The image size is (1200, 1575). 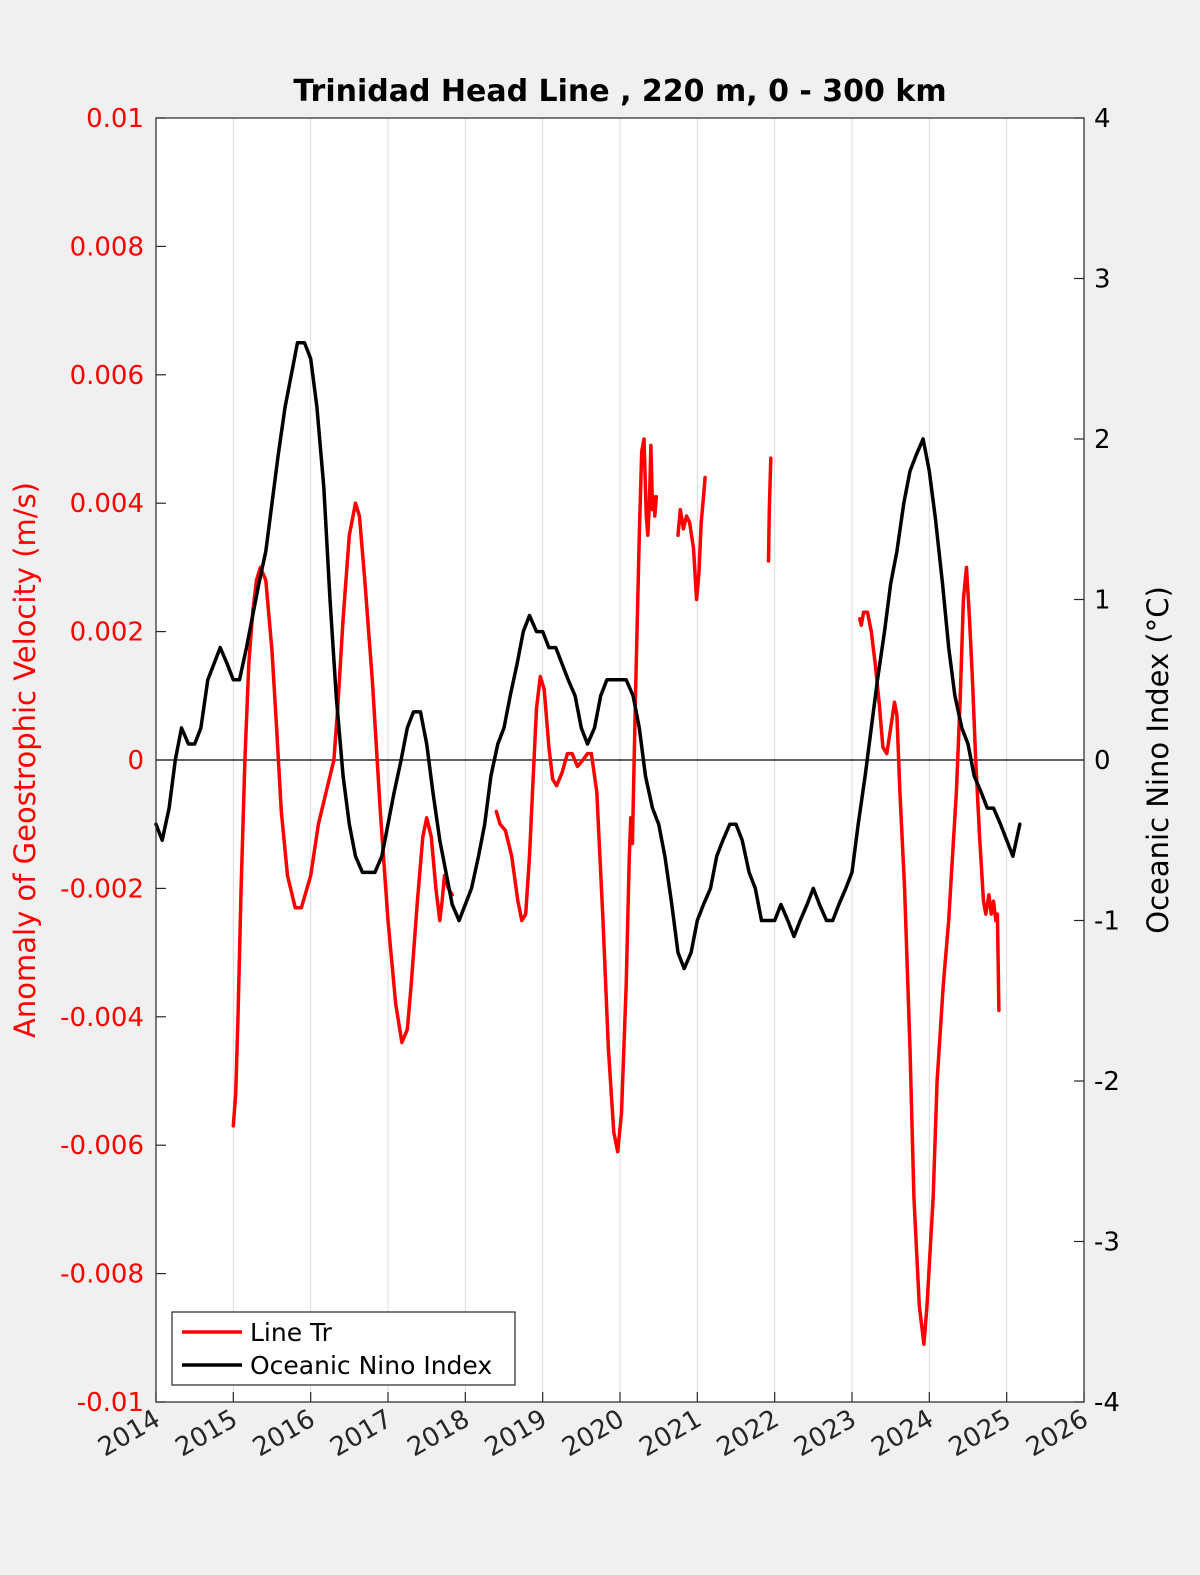 I want to click on y-left-tick-label: 0.002, so click(x=107, y=633).